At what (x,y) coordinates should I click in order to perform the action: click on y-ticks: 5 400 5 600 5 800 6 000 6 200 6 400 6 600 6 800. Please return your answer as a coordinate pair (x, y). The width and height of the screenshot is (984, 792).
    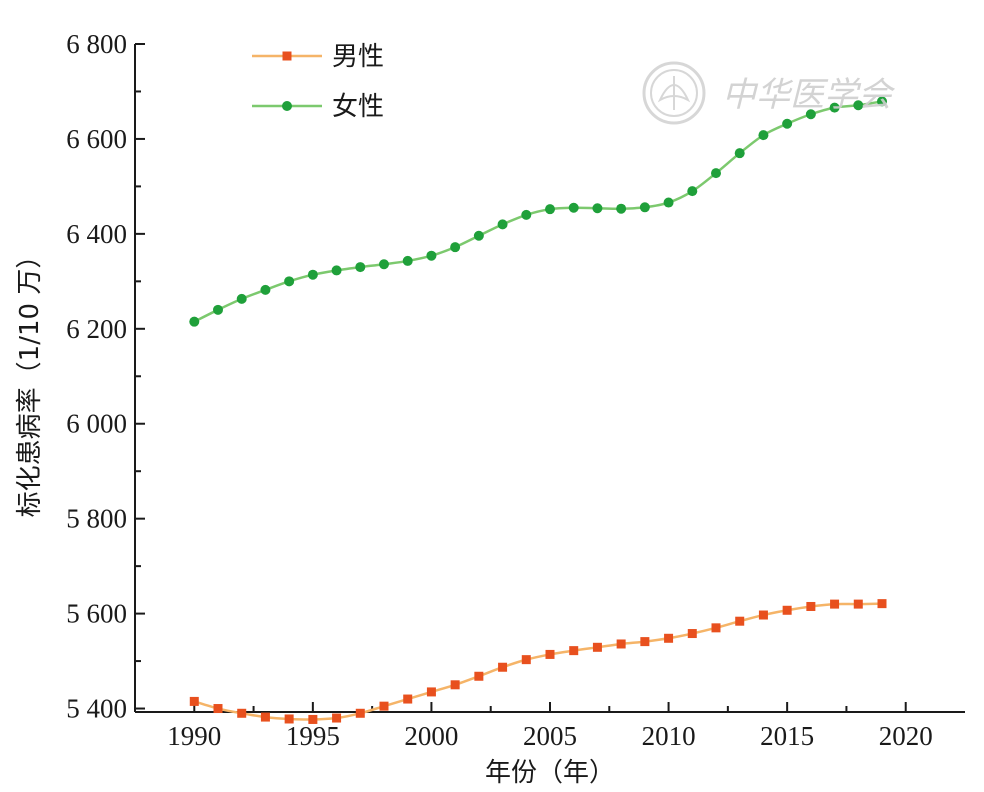
    Looking at the image, I should click on (105, 376).